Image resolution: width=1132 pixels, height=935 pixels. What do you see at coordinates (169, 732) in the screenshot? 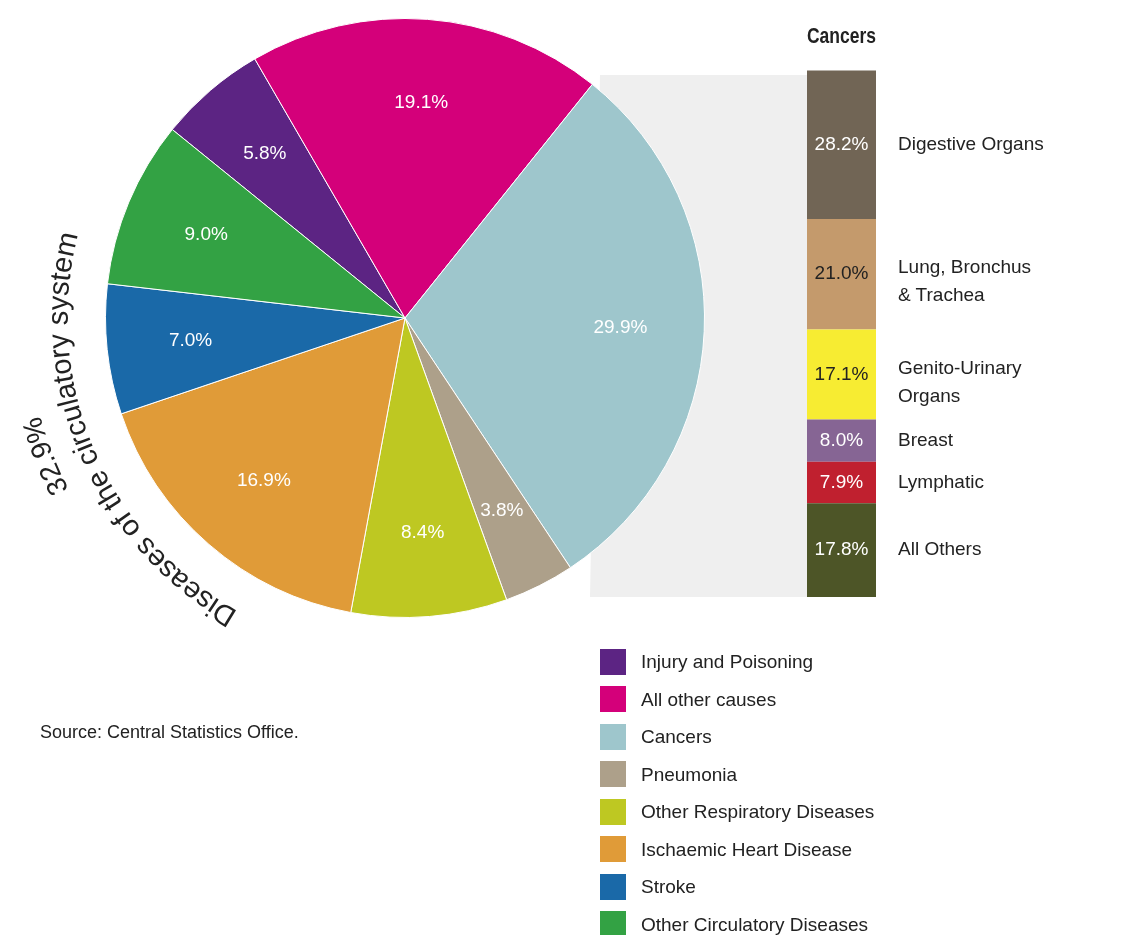
I see `source-note: Source: Central Statistics Office.` at bounding box center [169, 732].